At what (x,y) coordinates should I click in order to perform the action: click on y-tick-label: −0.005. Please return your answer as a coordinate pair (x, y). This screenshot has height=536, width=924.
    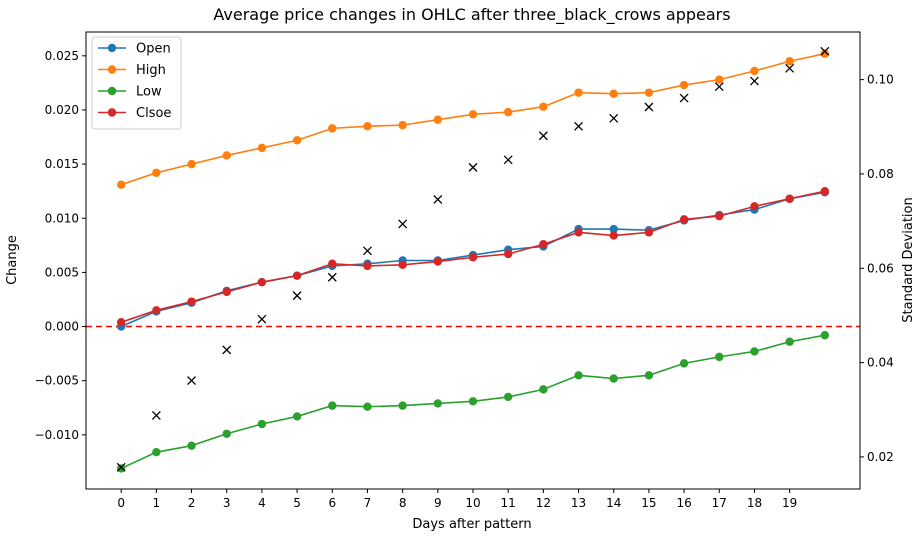
    Looking at the image, I should click on (57, 381).